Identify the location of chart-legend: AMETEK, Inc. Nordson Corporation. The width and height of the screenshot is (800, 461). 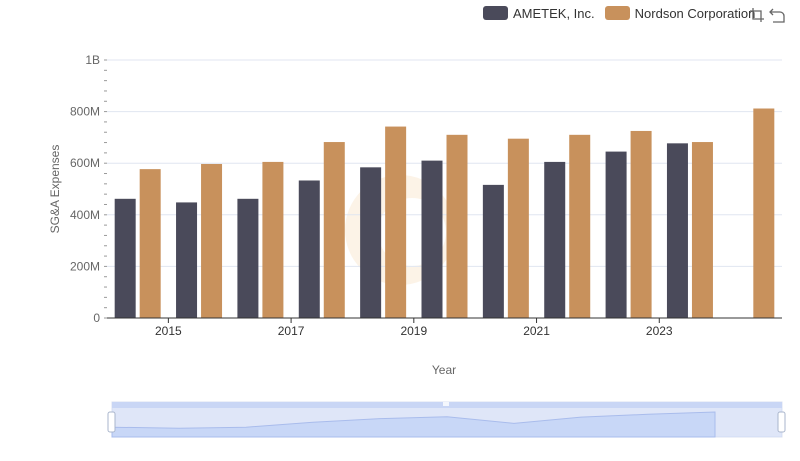
(624, 13).